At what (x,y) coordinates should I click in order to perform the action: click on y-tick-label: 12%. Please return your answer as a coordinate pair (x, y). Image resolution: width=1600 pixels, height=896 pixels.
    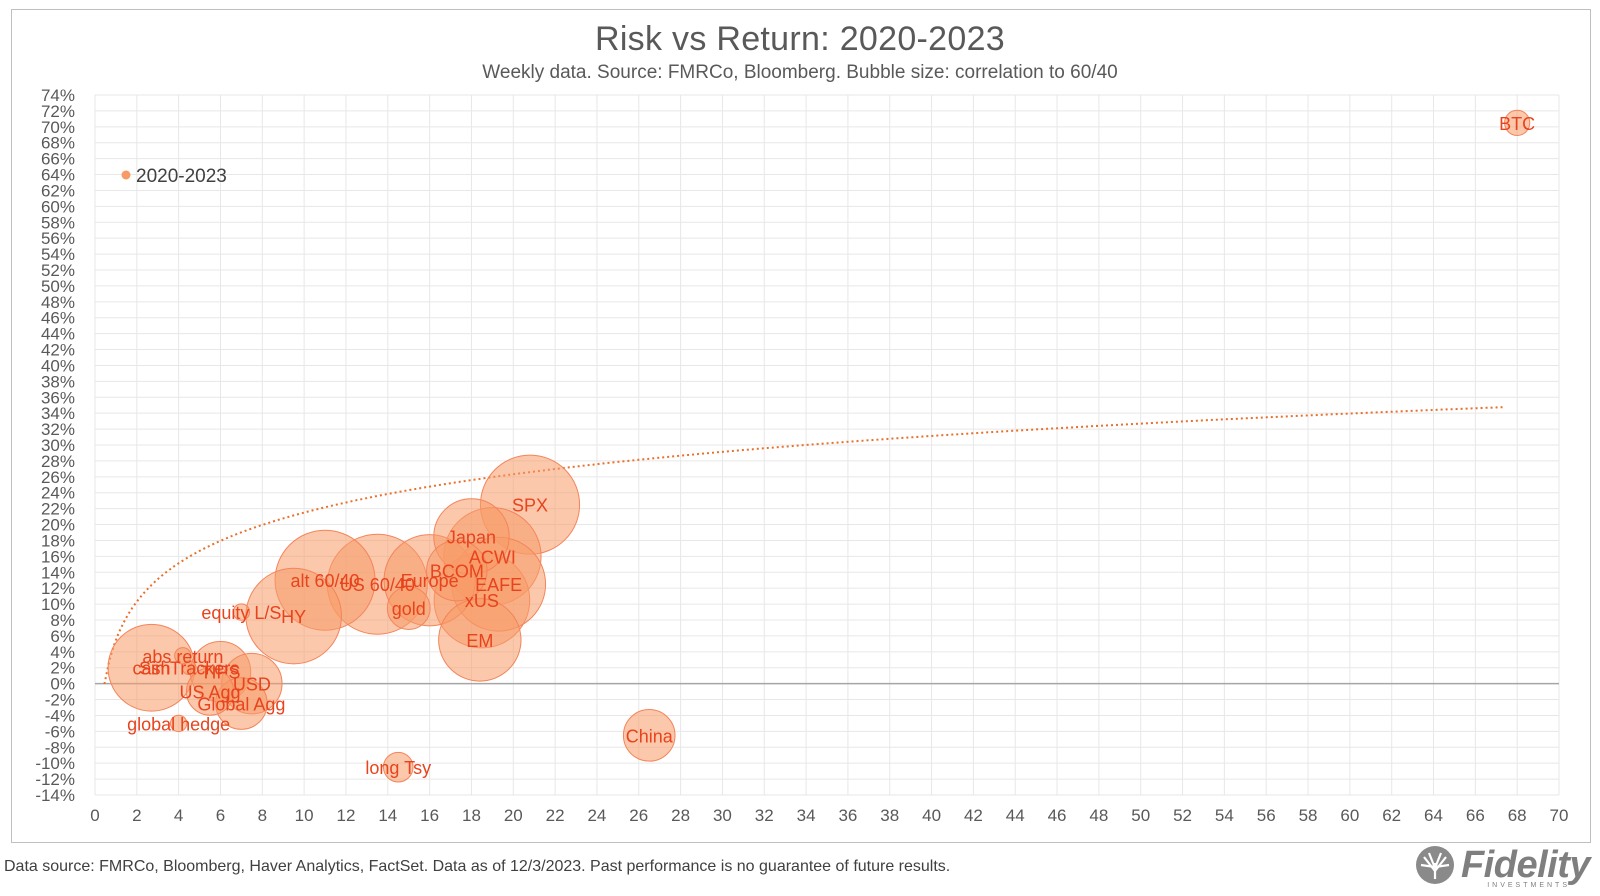
    Looking at the image, I should click on (58, 588).